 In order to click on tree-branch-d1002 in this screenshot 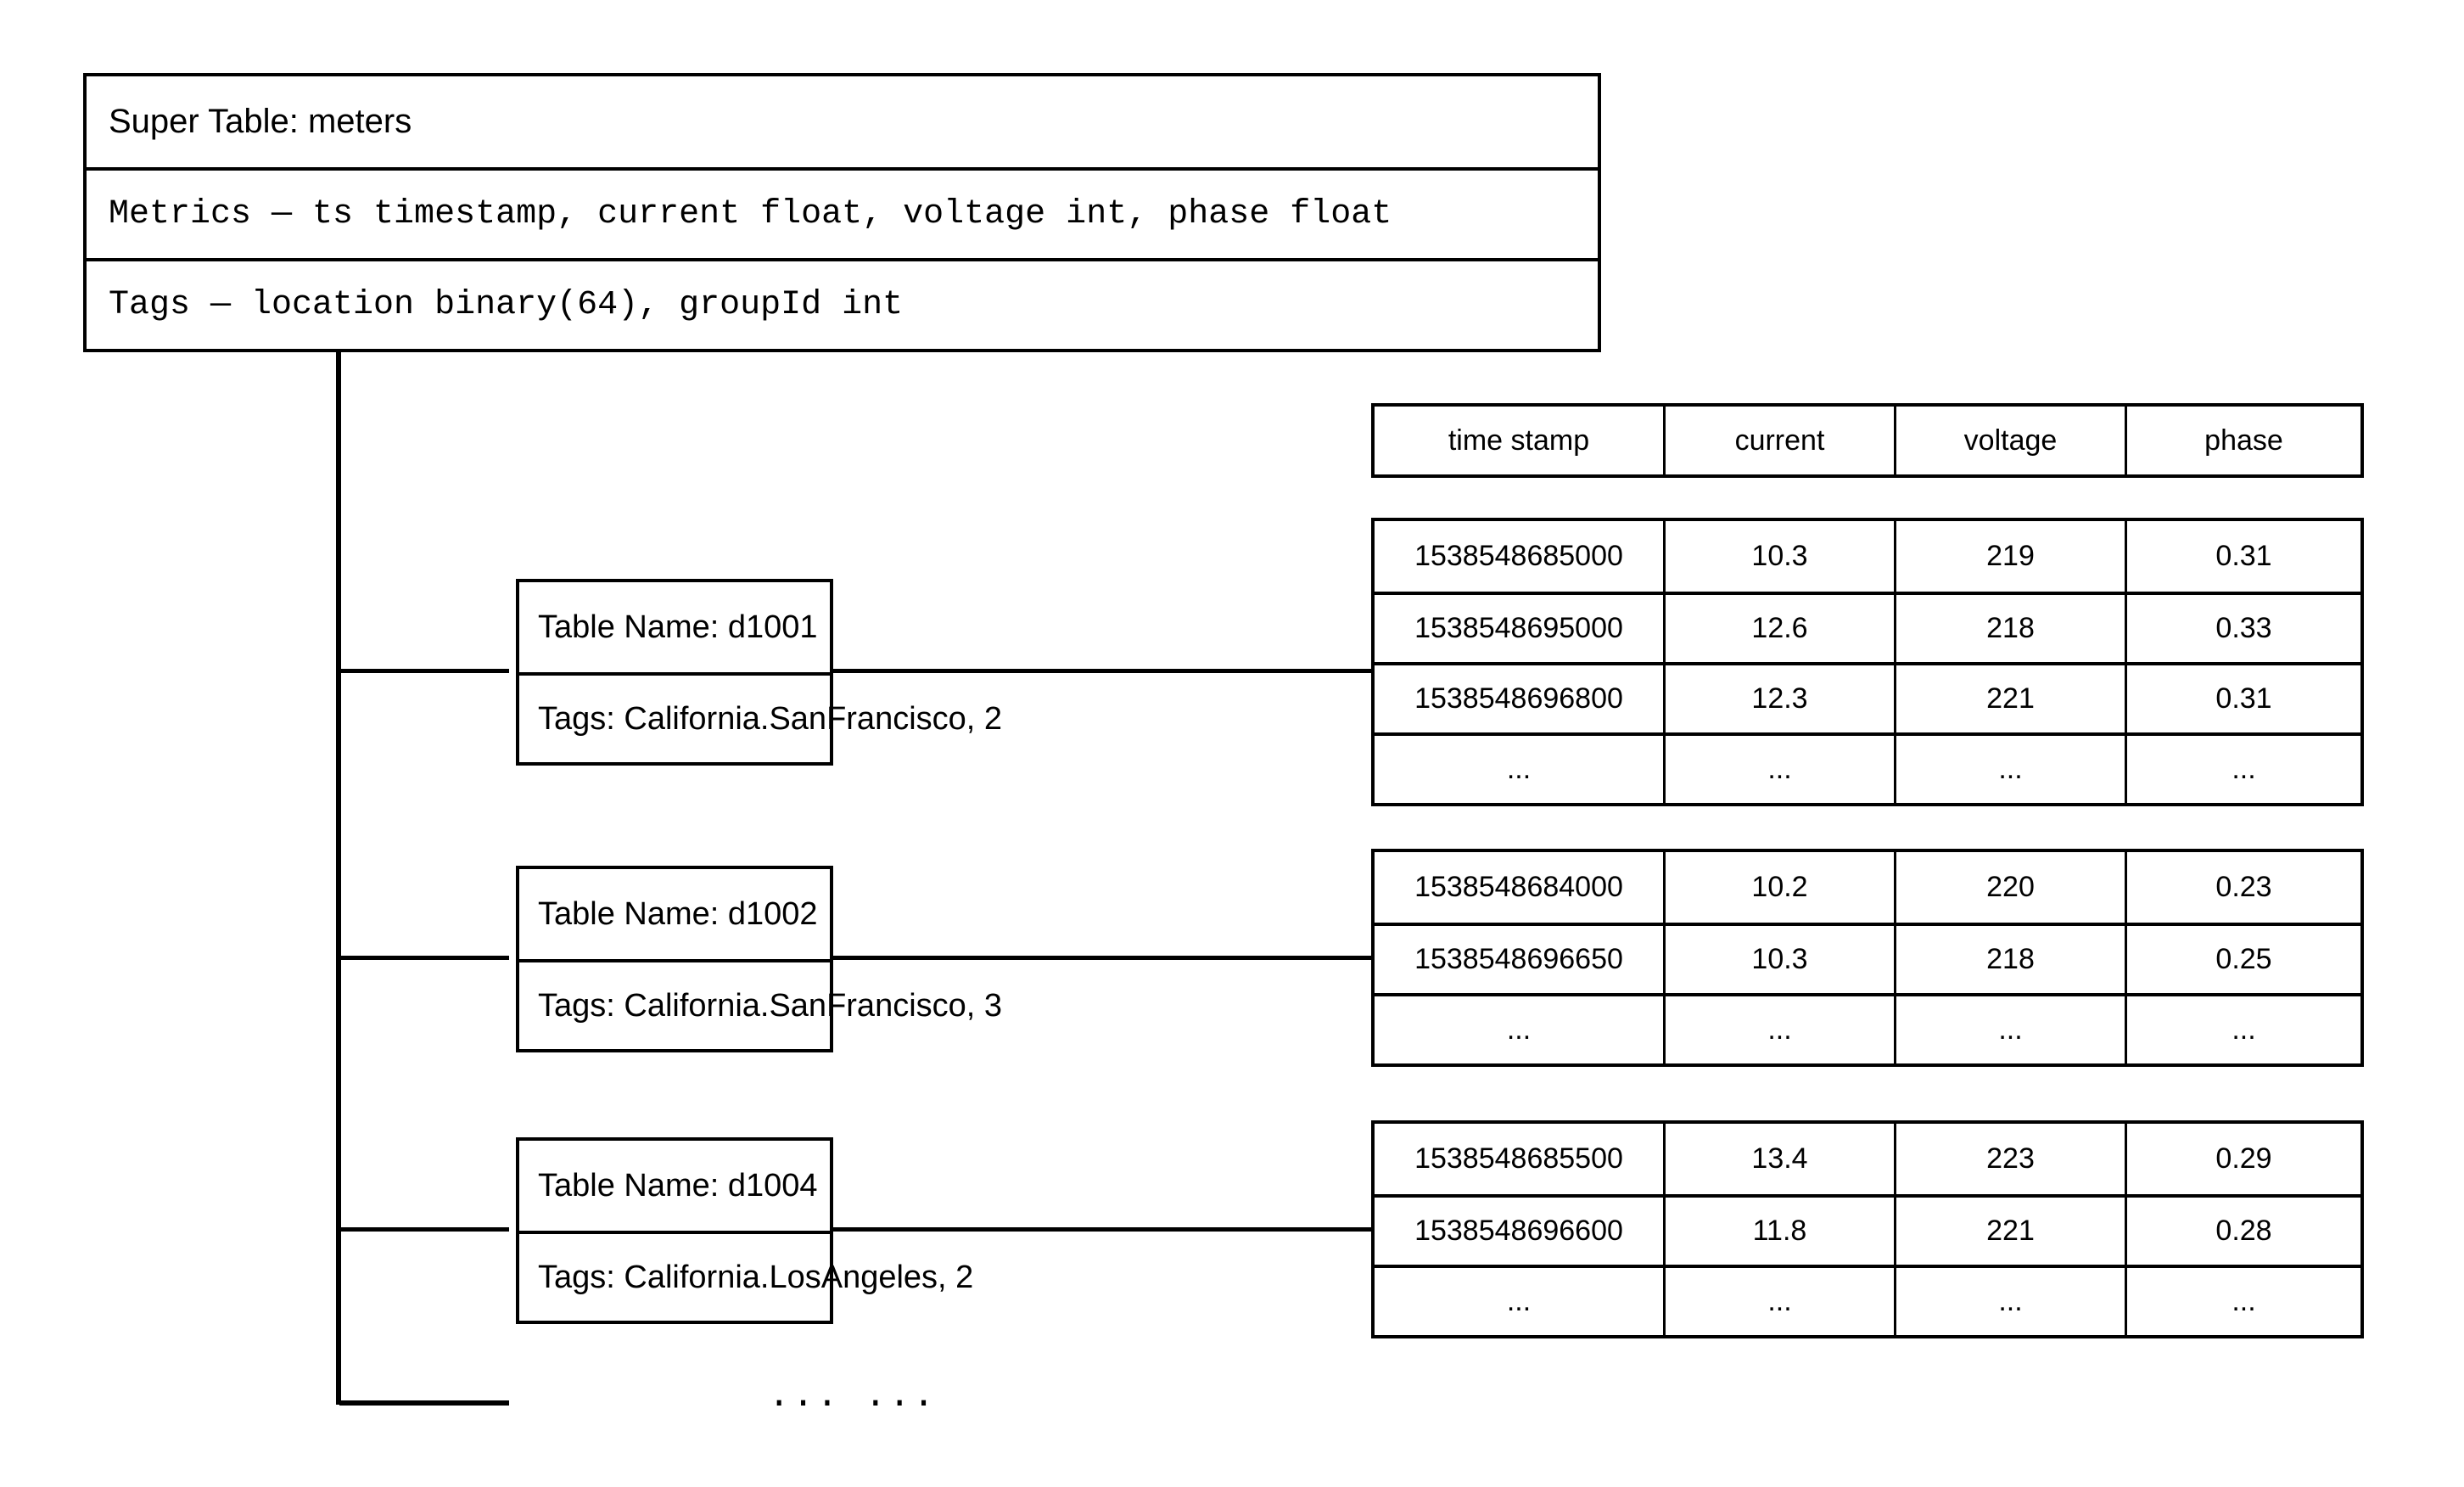, I will do `click(424, 958)`.